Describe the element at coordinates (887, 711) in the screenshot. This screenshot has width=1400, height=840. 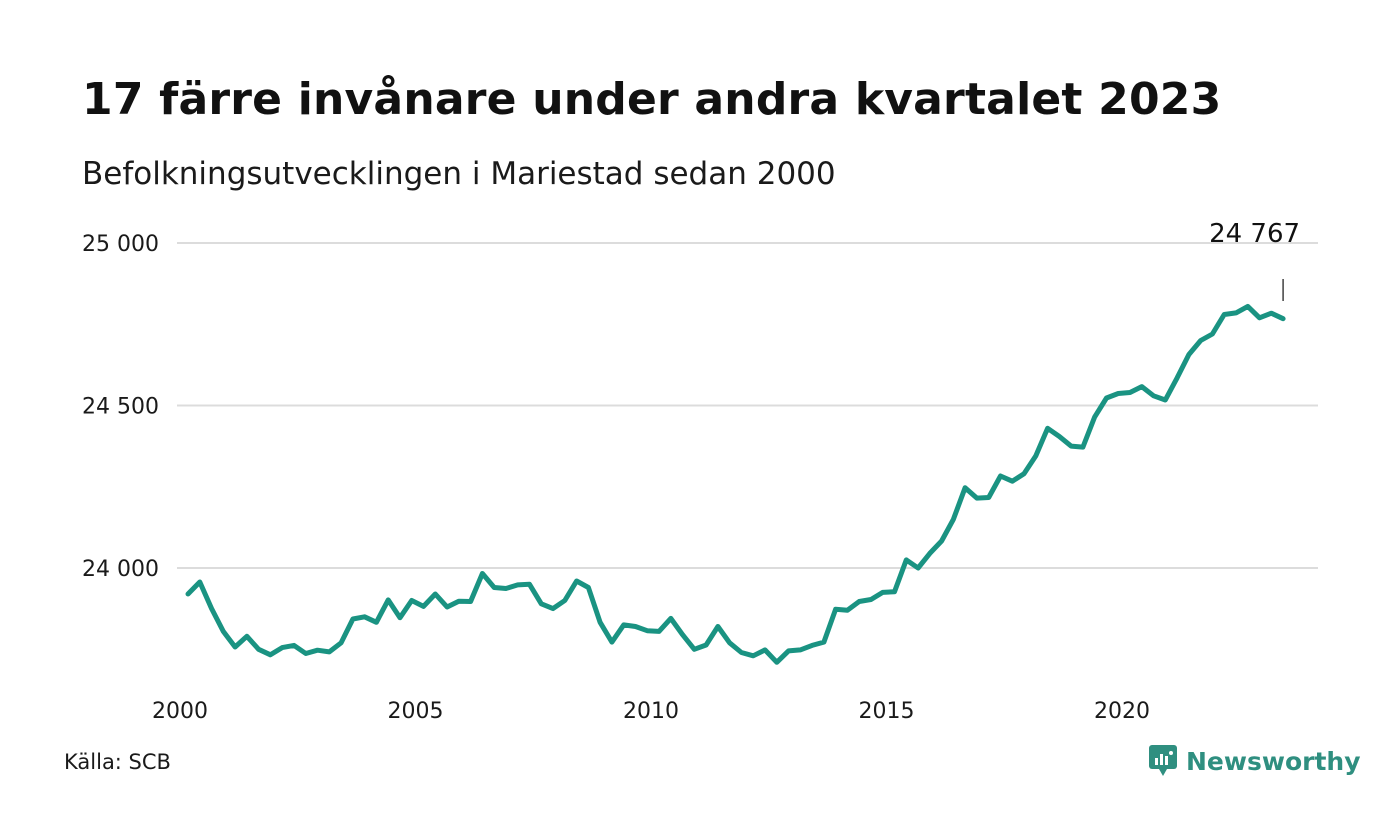
I see `x-tick-label-2015: 2015` at that location.